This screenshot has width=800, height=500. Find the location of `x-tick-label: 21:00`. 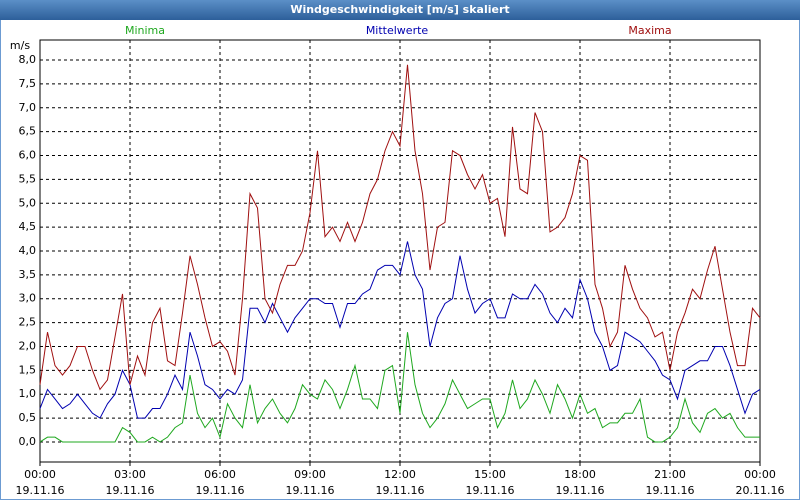

x-tick-label: 21:00 is located at coordinates (670, 474).